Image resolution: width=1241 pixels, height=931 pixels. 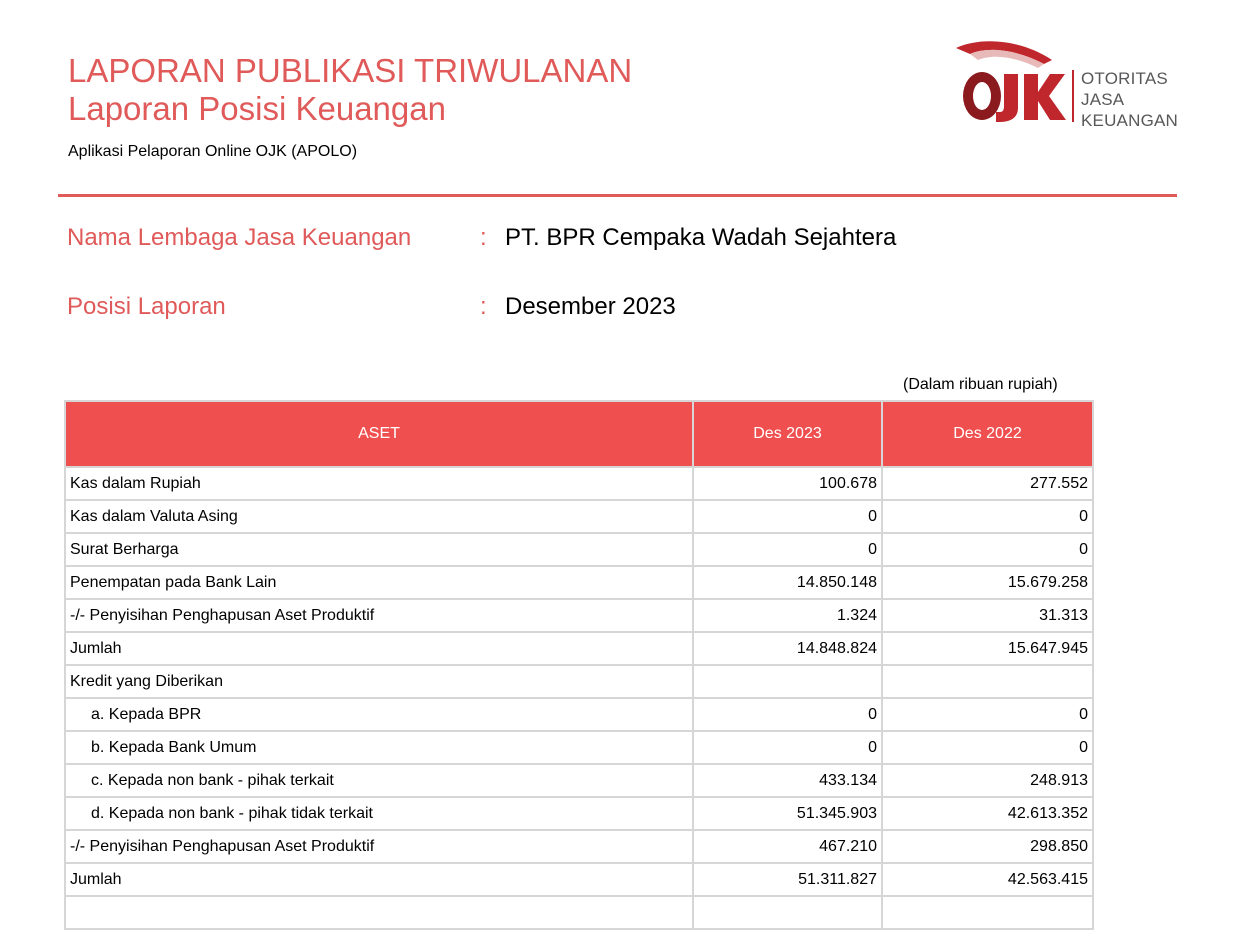 What do you see at coordinates (787, 879) in the screenshot?
I see `value-des-2023: 51.311.827` at bounding box center [787, 879].